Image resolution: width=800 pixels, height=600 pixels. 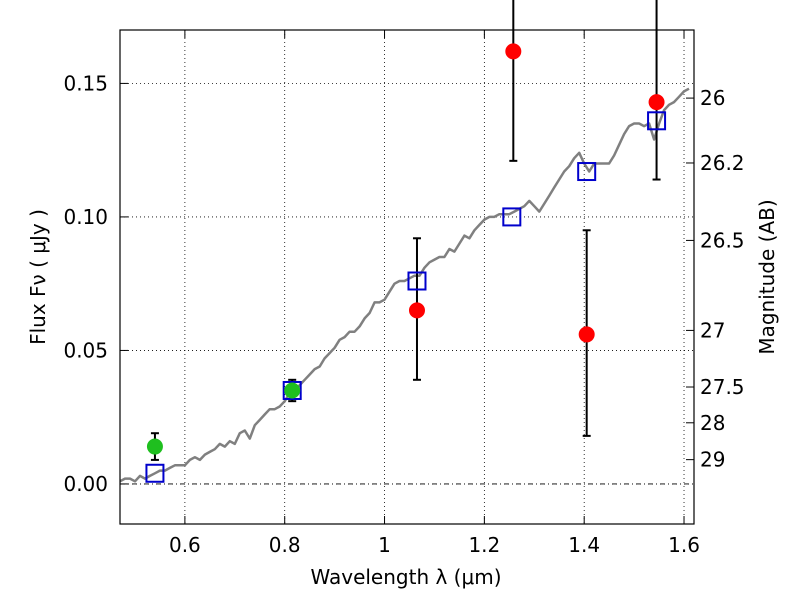 I want to click on y2-tick-label: 27, so click(x=712, y=330).